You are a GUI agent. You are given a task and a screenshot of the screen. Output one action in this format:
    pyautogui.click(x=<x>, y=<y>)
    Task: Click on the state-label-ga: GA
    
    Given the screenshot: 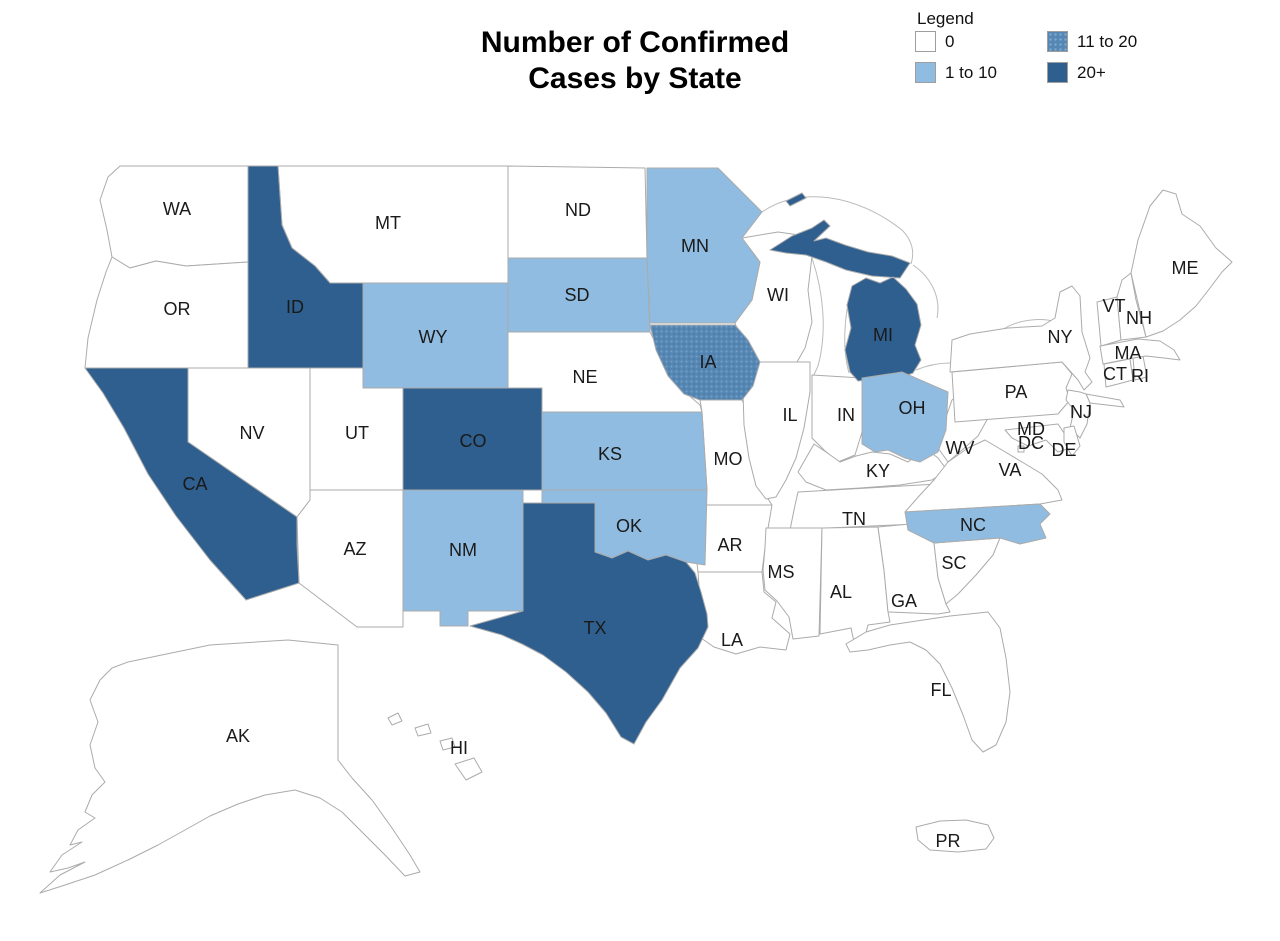 What is the action you would take?
    pyautogui.click(x=904, y=601)
    